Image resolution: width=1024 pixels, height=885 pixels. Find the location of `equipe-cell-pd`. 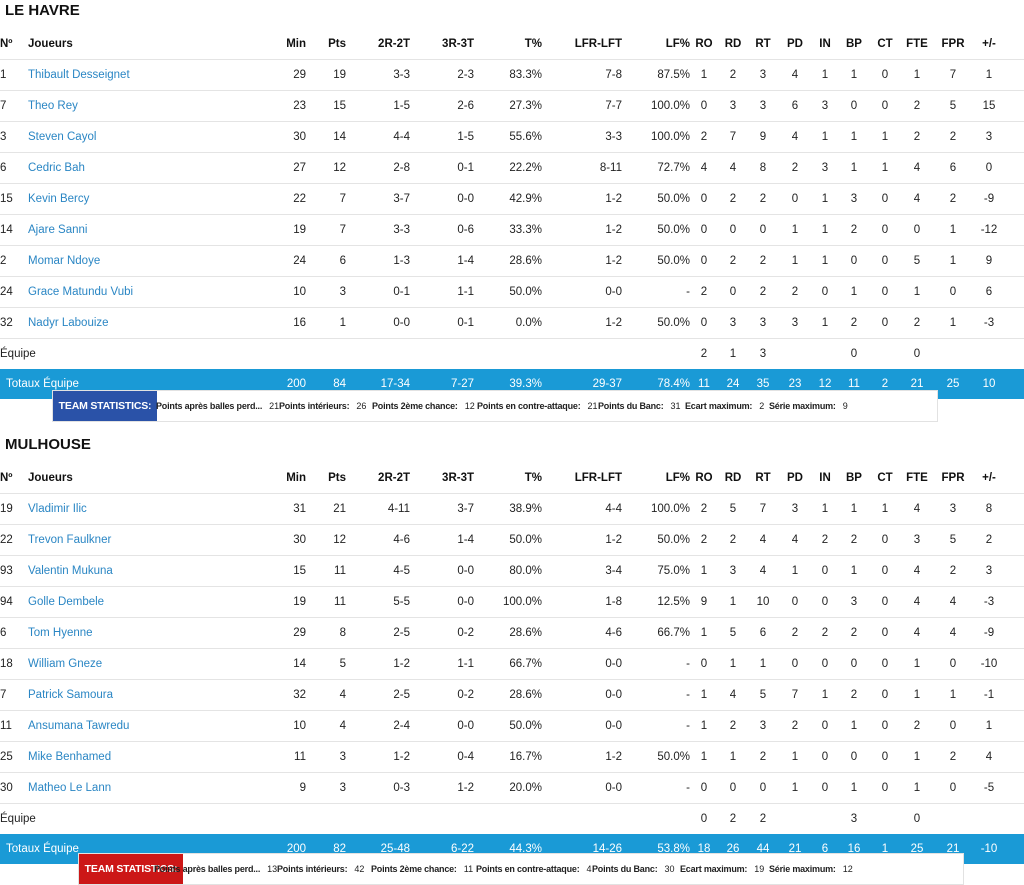

equipe-cell-pd is located at coordinates (795, 353).